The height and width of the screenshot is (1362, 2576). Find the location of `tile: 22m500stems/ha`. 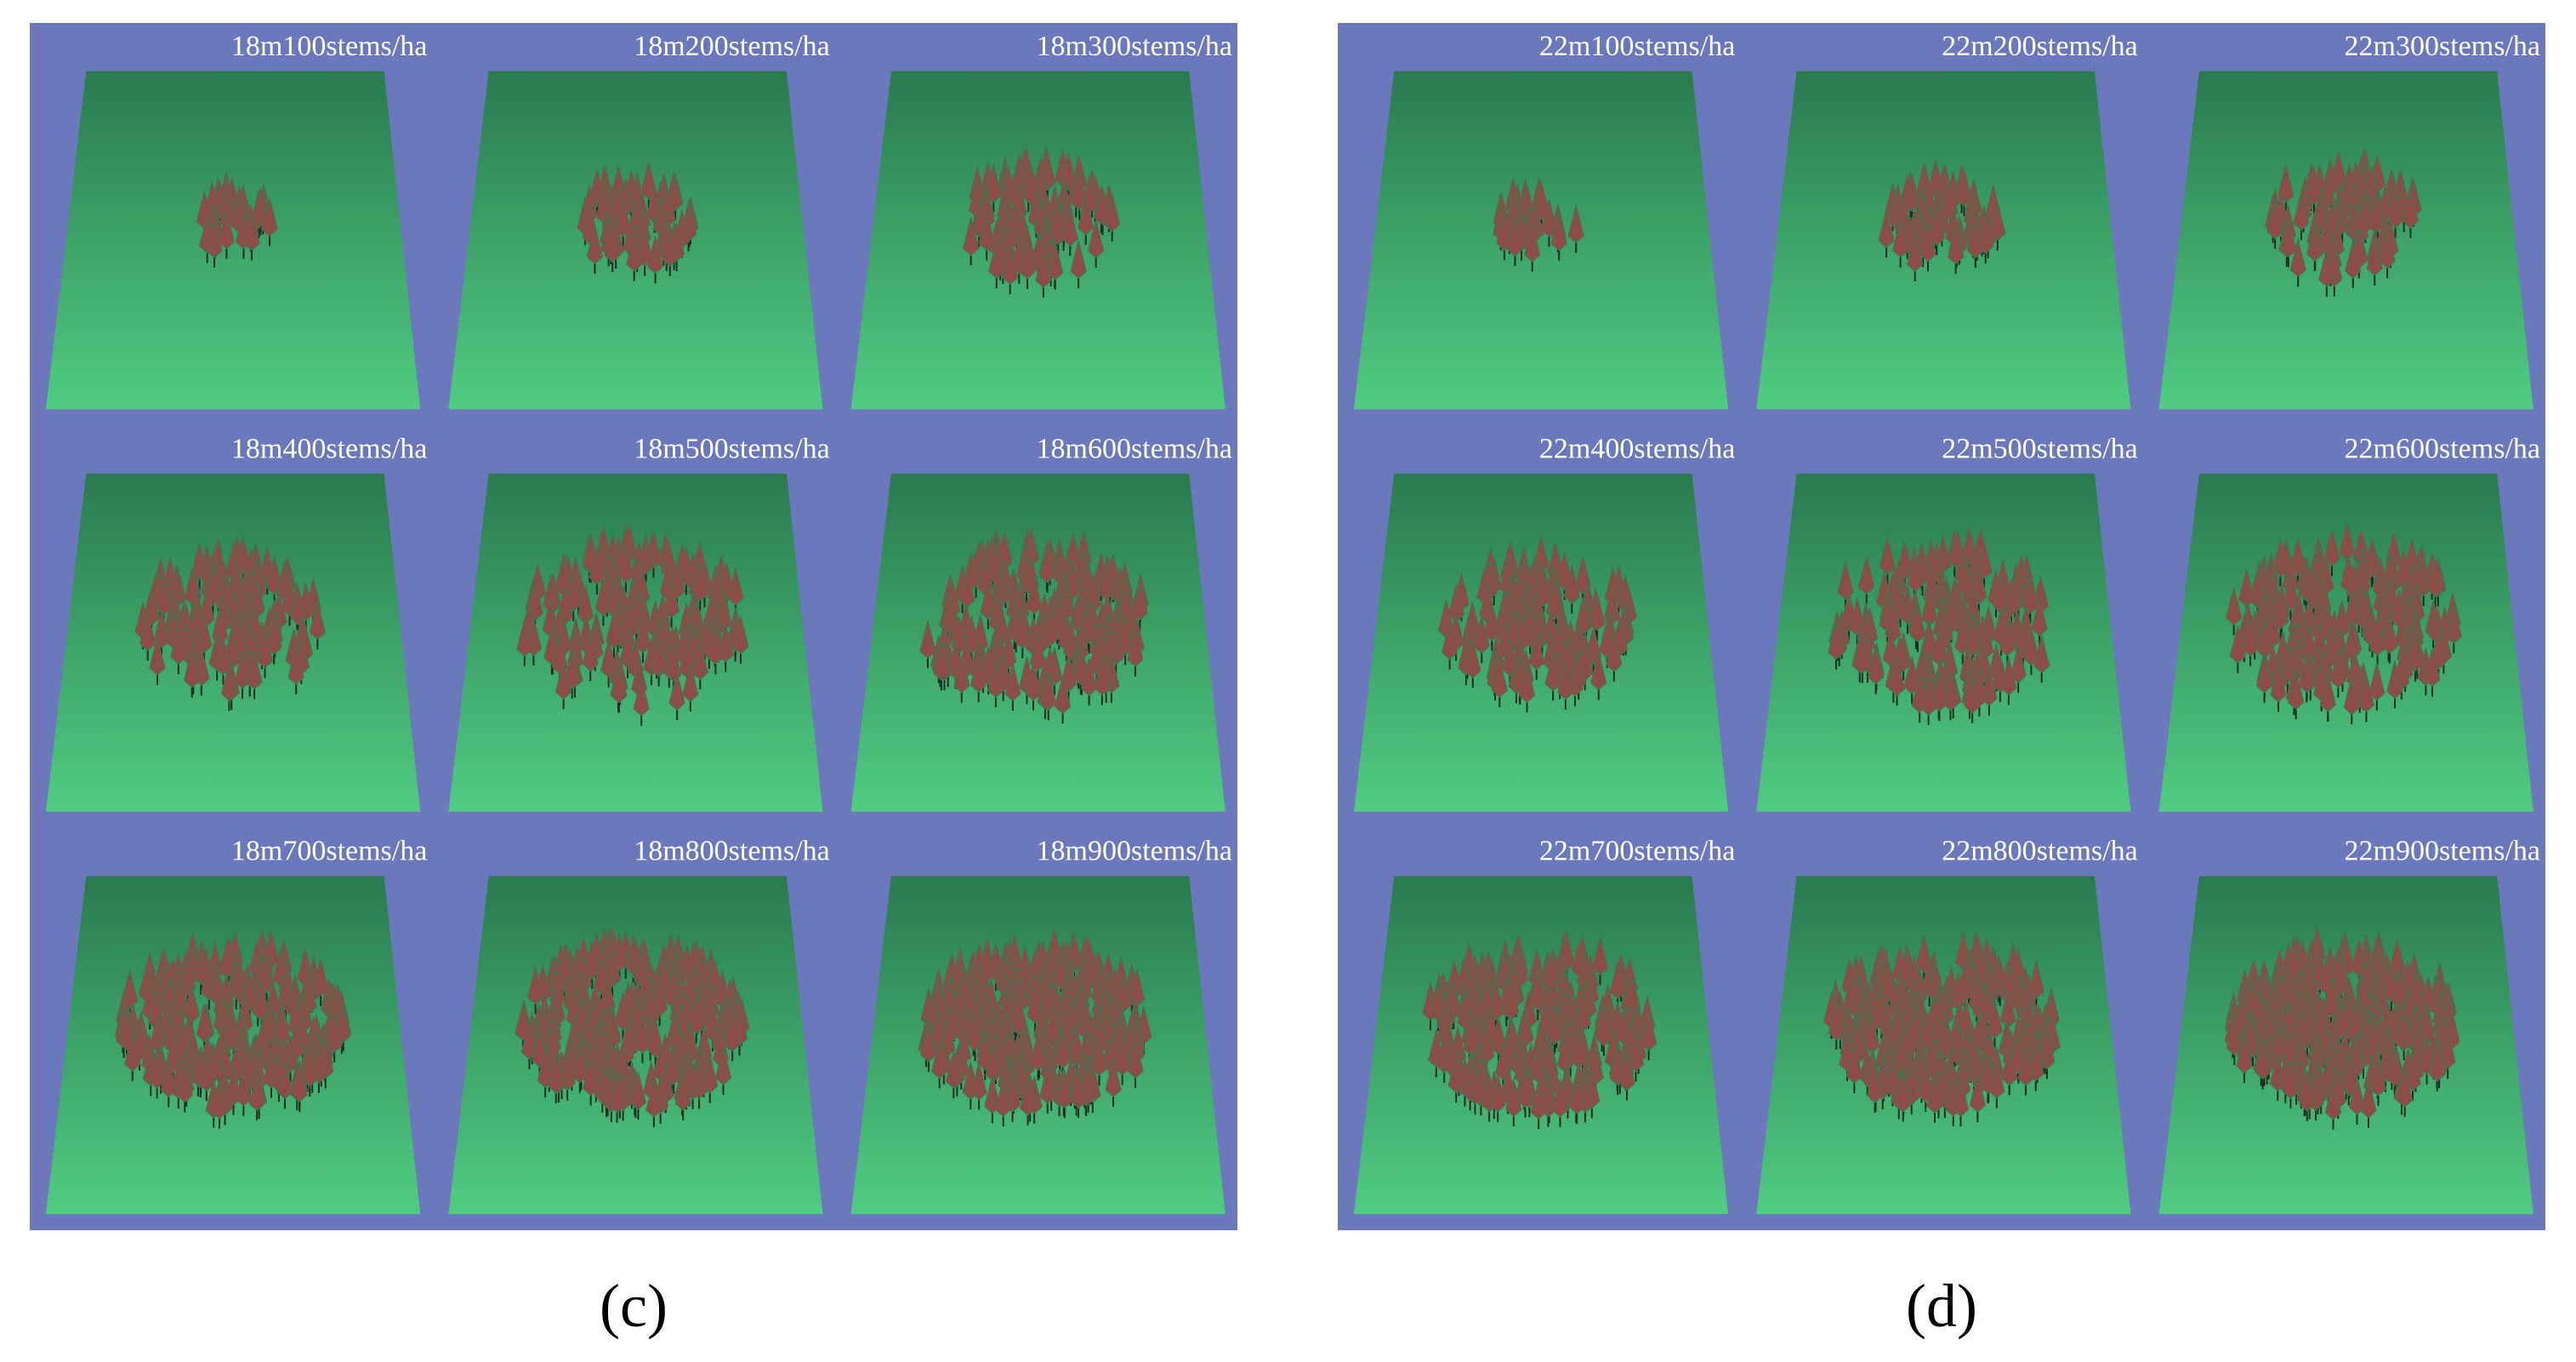

tile: 22m500stems/ha is located at coordinates (1947, 622).